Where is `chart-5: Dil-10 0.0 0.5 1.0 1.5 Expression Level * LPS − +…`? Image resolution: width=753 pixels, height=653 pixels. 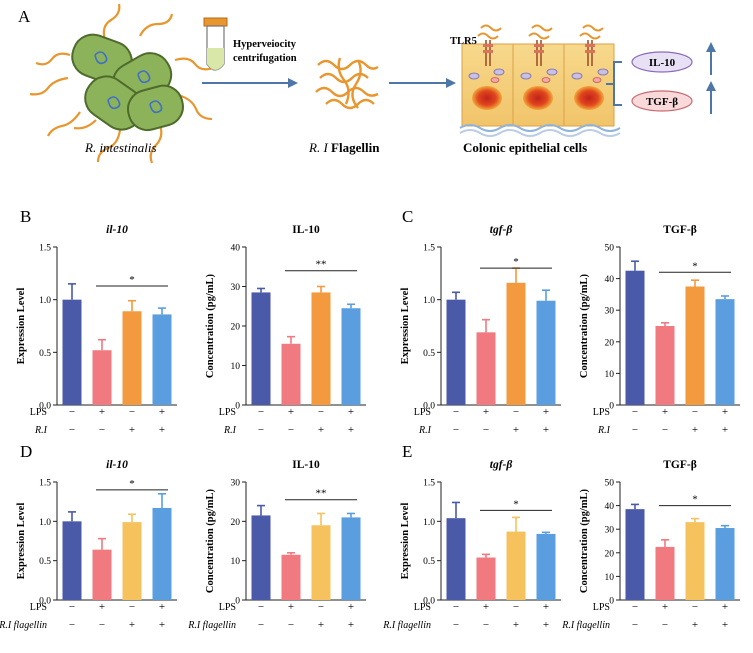 chart-5: Dil-10 0.0 0.5 1.0 1.5 Expression Level * LPS − +… is located at coordinates (88, 536).